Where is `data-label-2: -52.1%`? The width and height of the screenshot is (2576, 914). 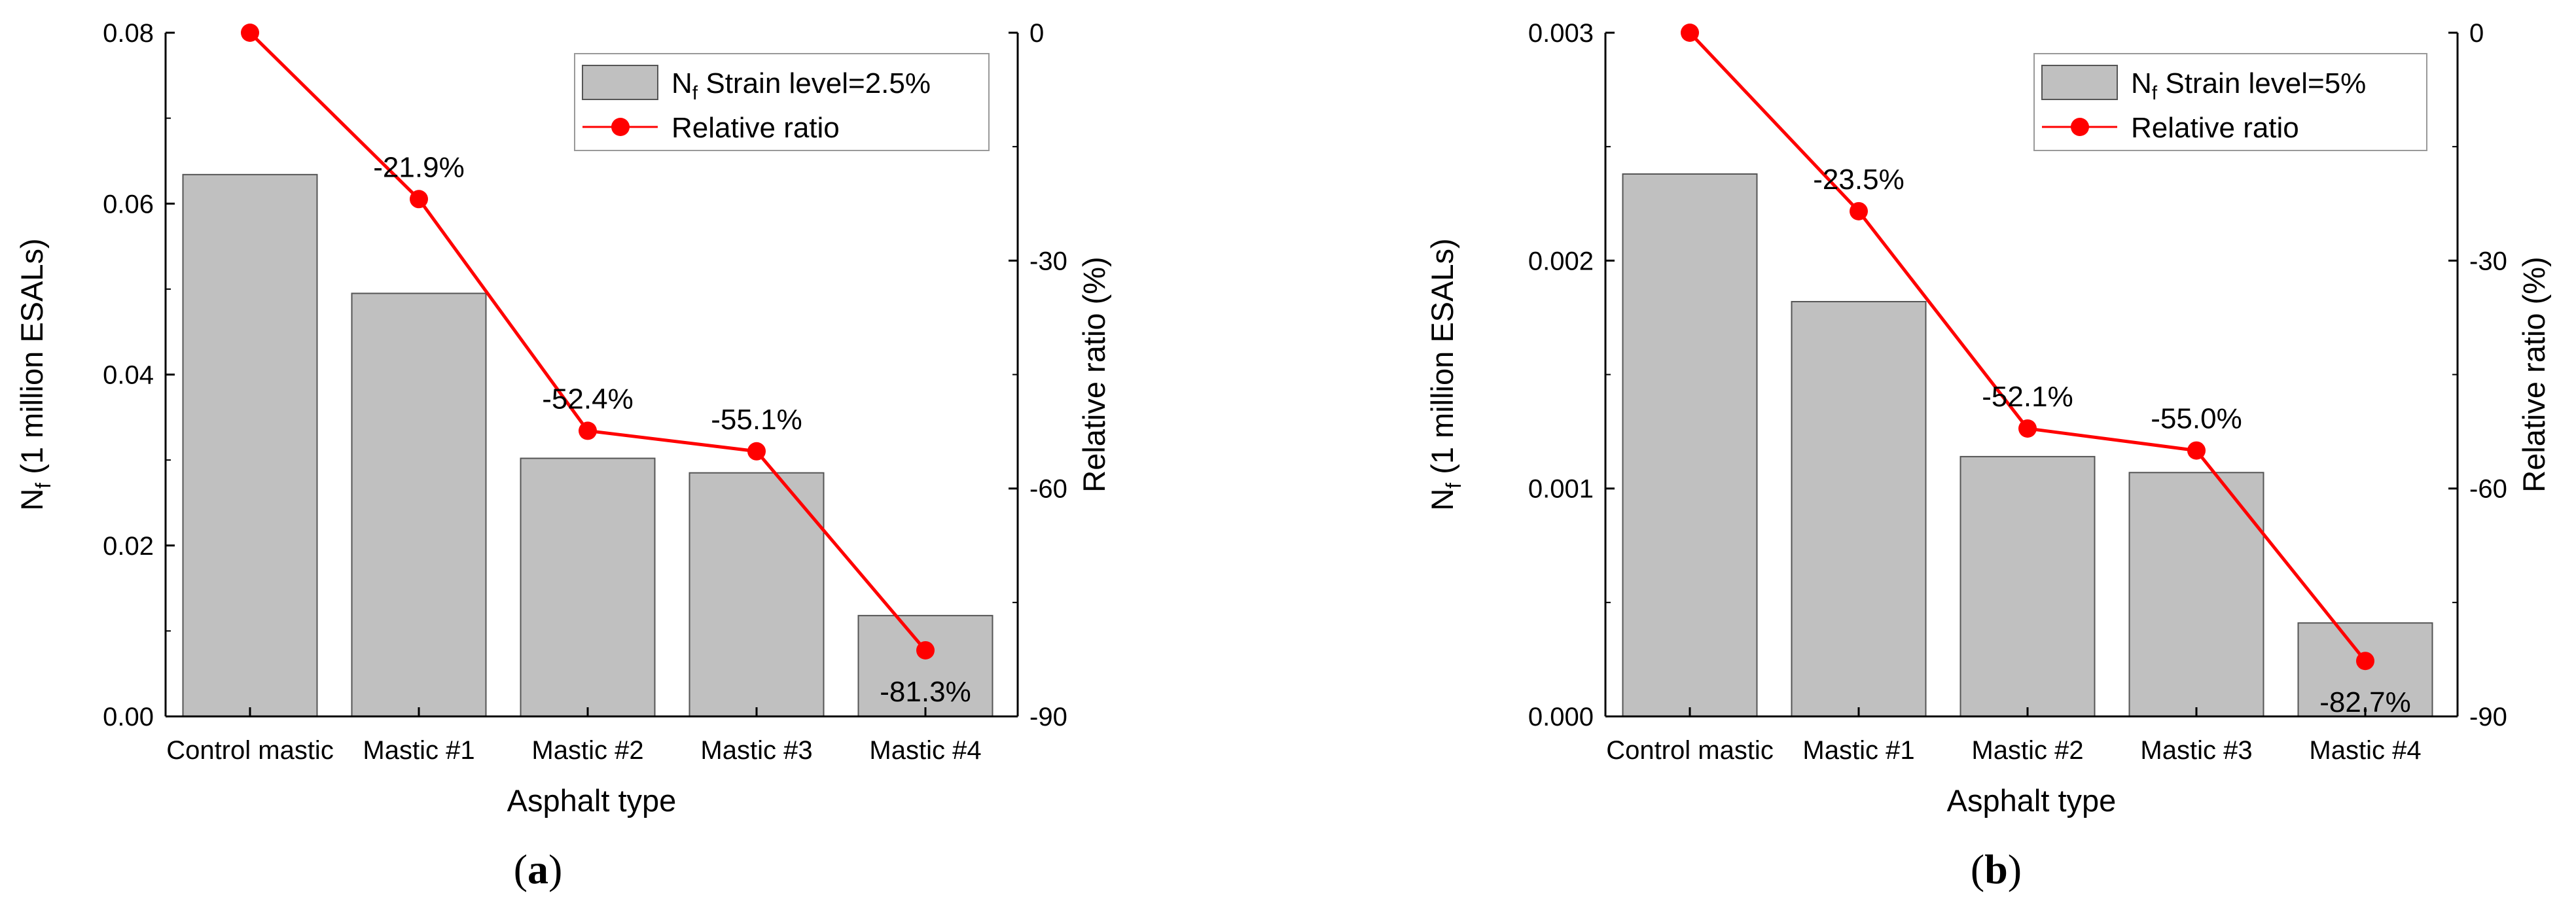 data-label-2: -52.1% is located at coordinates (2027, 397).